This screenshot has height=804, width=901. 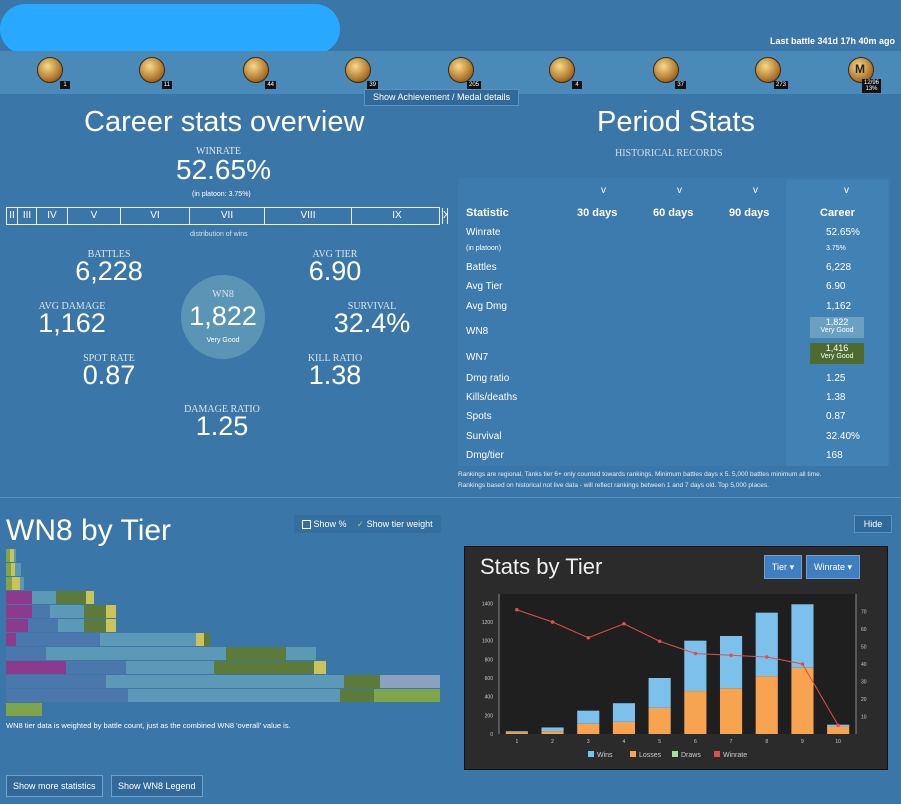 I want to click on medal-4-icon: 39, so click(x=360, y=72).